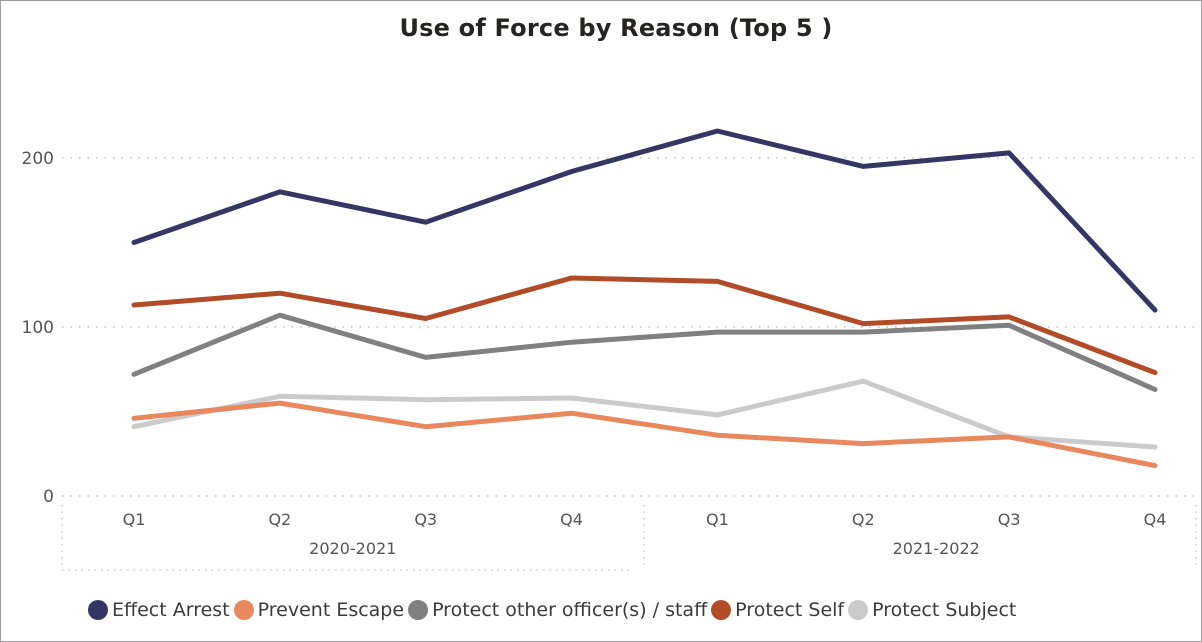  I want to click on legend-item: Protect Self, so click(777, 610).